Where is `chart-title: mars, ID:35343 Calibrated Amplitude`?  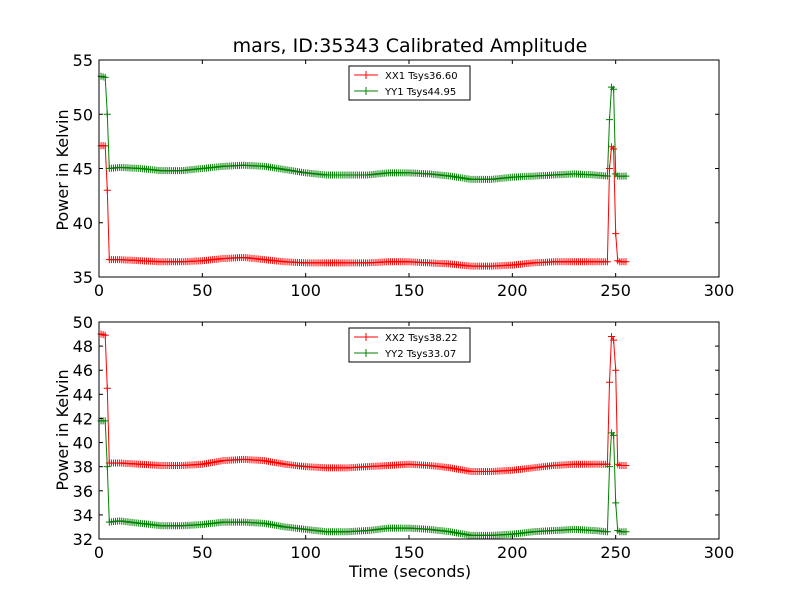
chart-title: mars, ID:35343 Calibrated Amplitude is located at coordinates (410, 46).